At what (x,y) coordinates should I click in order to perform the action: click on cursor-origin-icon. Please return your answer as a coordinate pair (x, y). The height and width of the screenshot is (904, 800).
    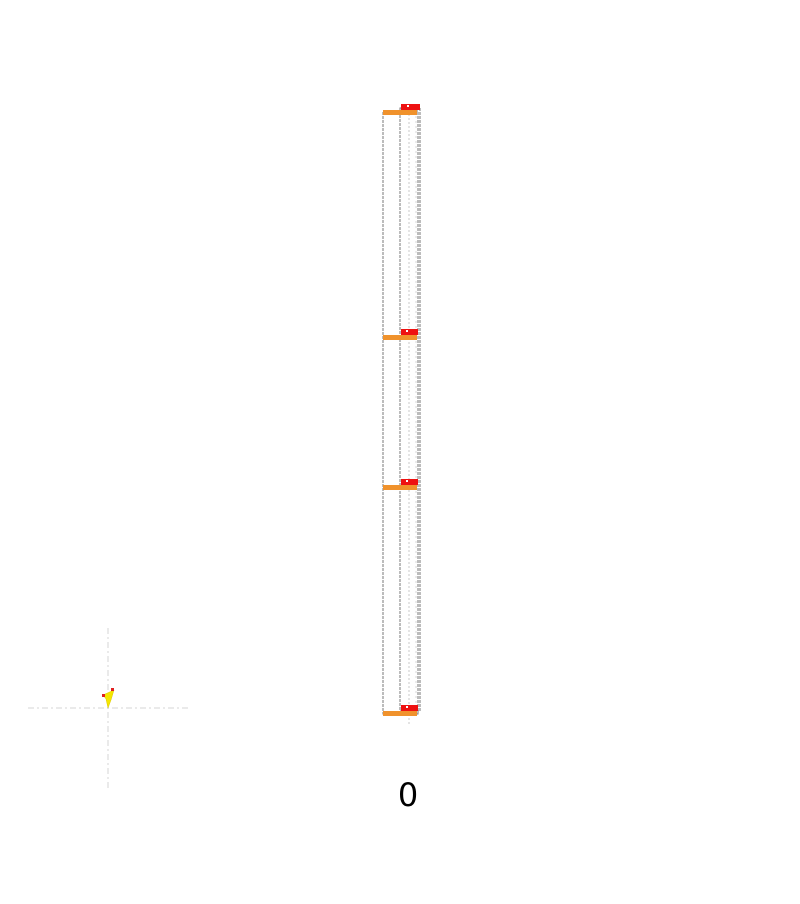
    Looking at the image, I should click on (108, 698).